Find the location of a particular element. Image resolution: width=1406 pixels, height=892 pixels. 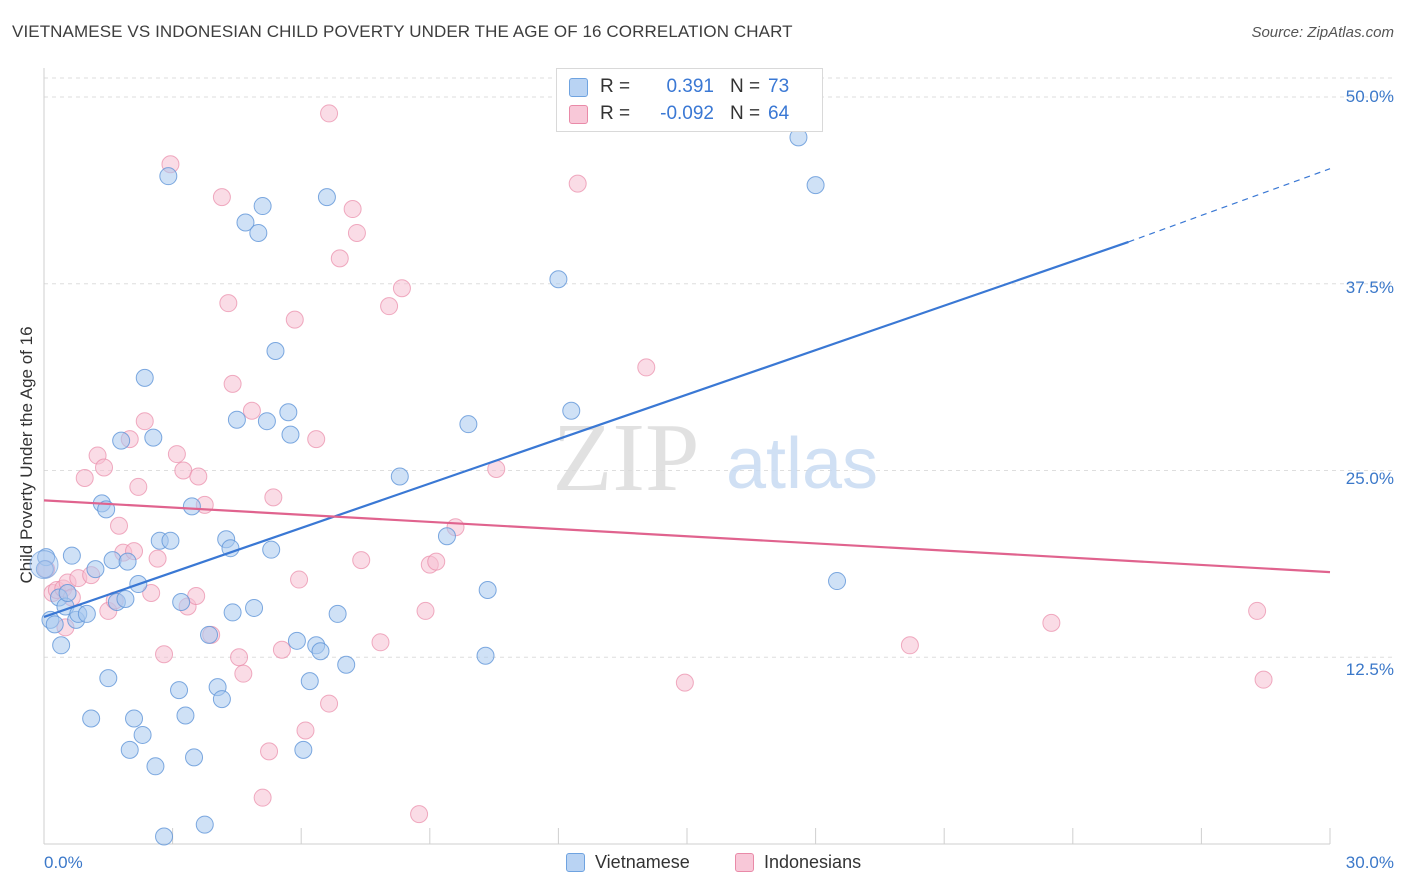

legend-label: Indonesians is located at coordinates (813, 862).